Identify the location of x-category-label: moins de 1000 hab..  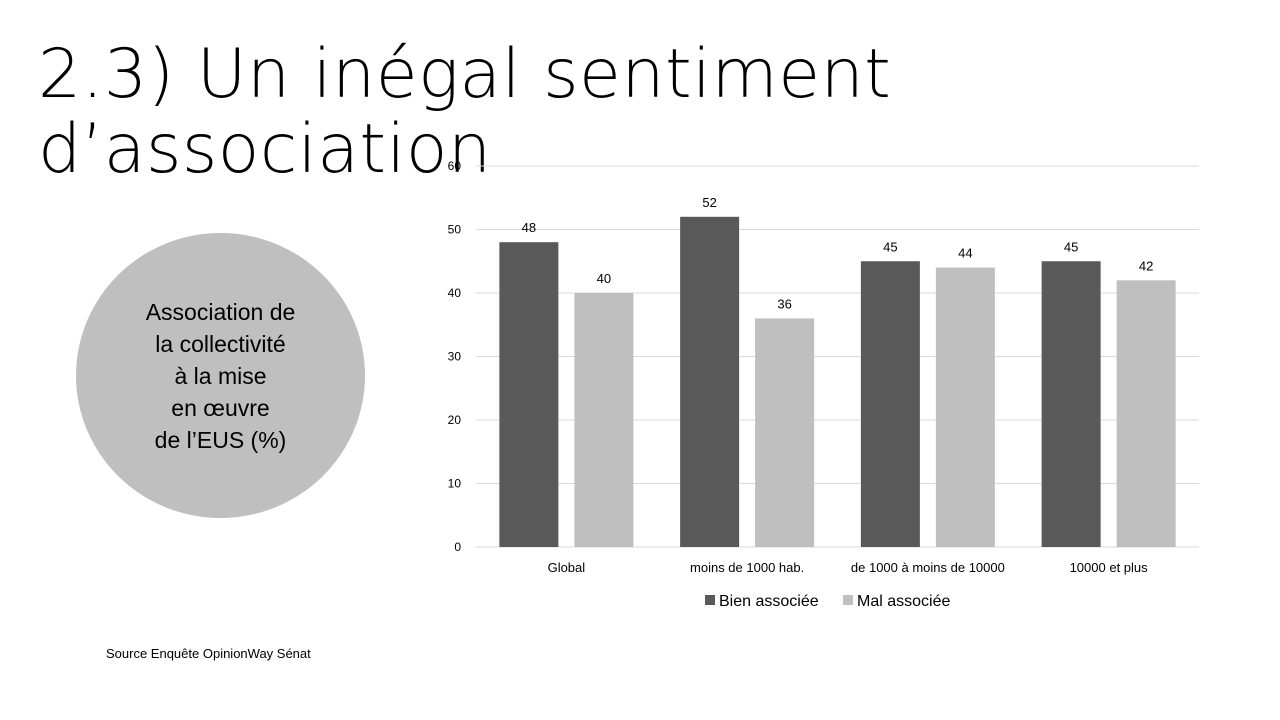
(747, 567).